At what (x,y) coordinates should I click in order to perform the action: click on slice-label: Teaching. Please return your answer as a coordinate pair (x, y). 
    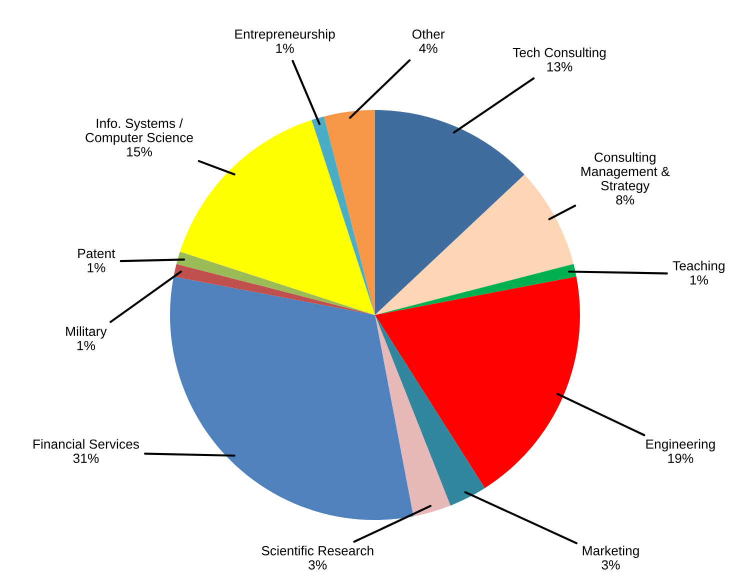
    Looking at the image, I should click on (698, 267).